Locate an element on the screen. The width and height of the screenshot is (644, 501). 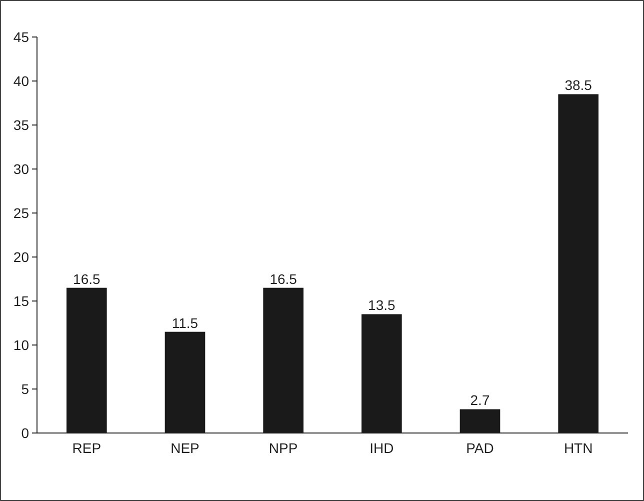
y-tick-label: 40 is located at coordinates (21, 80).